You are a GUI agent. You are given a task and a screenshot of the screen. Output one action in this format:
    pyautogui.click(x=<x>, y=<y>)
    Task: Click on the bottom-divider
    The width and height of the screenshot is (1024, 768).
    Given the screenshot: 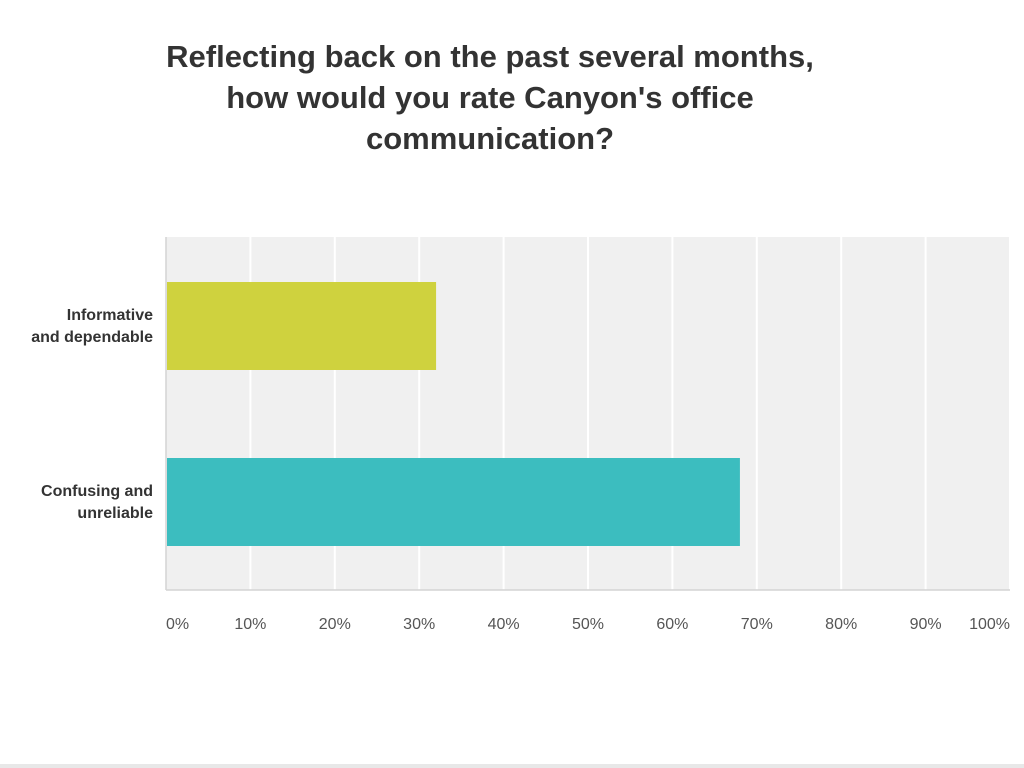 What is the action you would take?
    pyautogui.click(x=512, y=766)
    